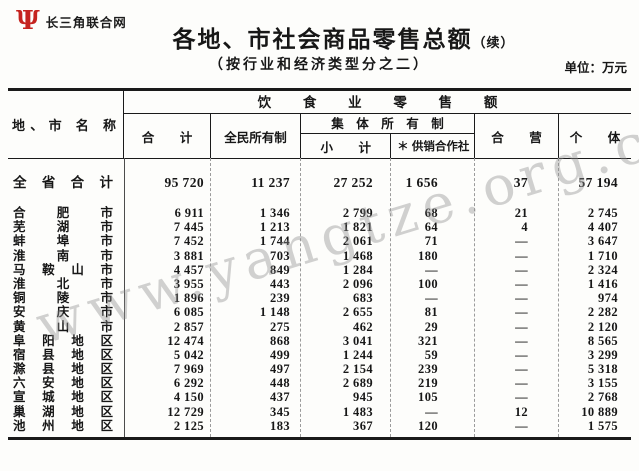 This screenshot has height=471, width=639. Describe the element at coordinates (274, 241) in the screenshot. I see `value-state-owned: 1 744` at that location.